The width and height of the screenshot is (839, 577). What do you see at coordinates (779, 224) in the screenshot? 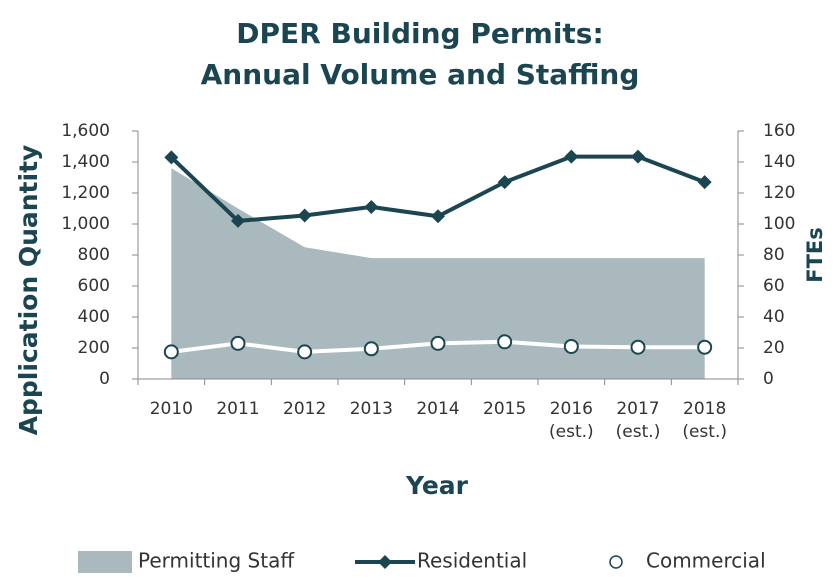
I see `y2-tick-label: 100` at bounding box center [779, 224].